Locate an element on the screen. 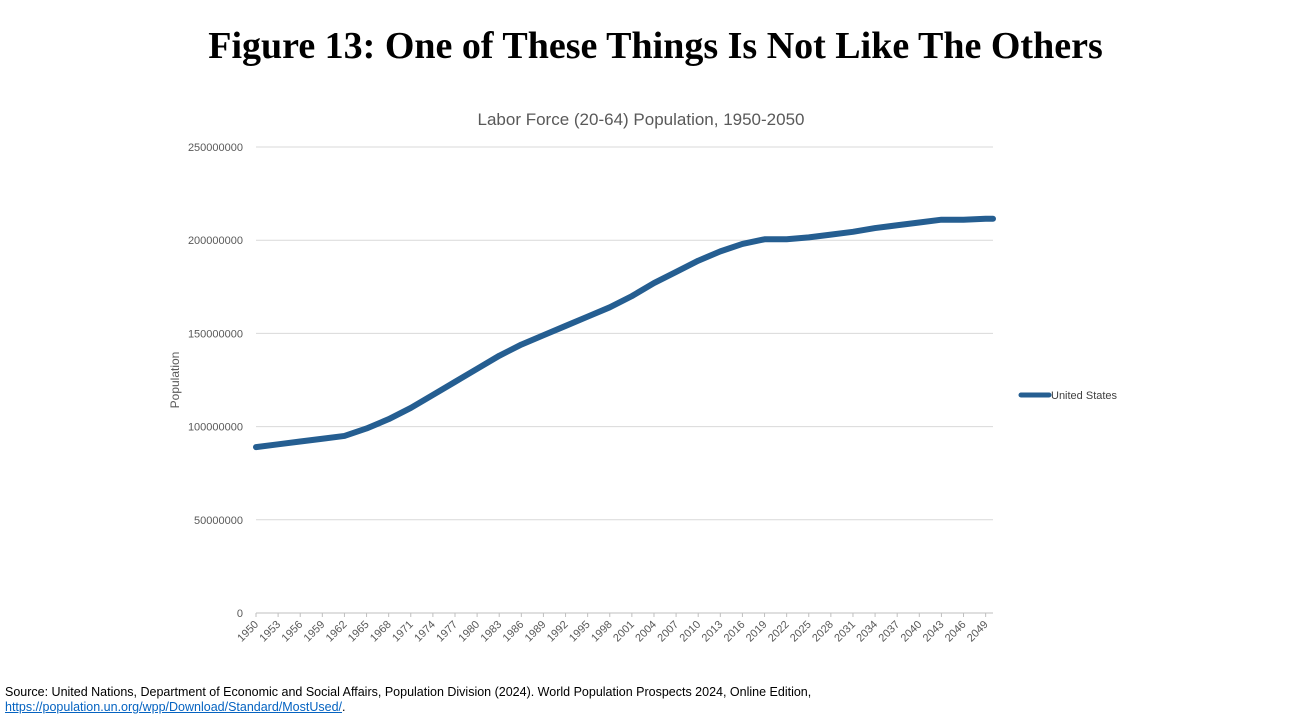 This screenshot has height=722, width=1311. y-tick-label: 150000000 is located at coordinates (215, 334).